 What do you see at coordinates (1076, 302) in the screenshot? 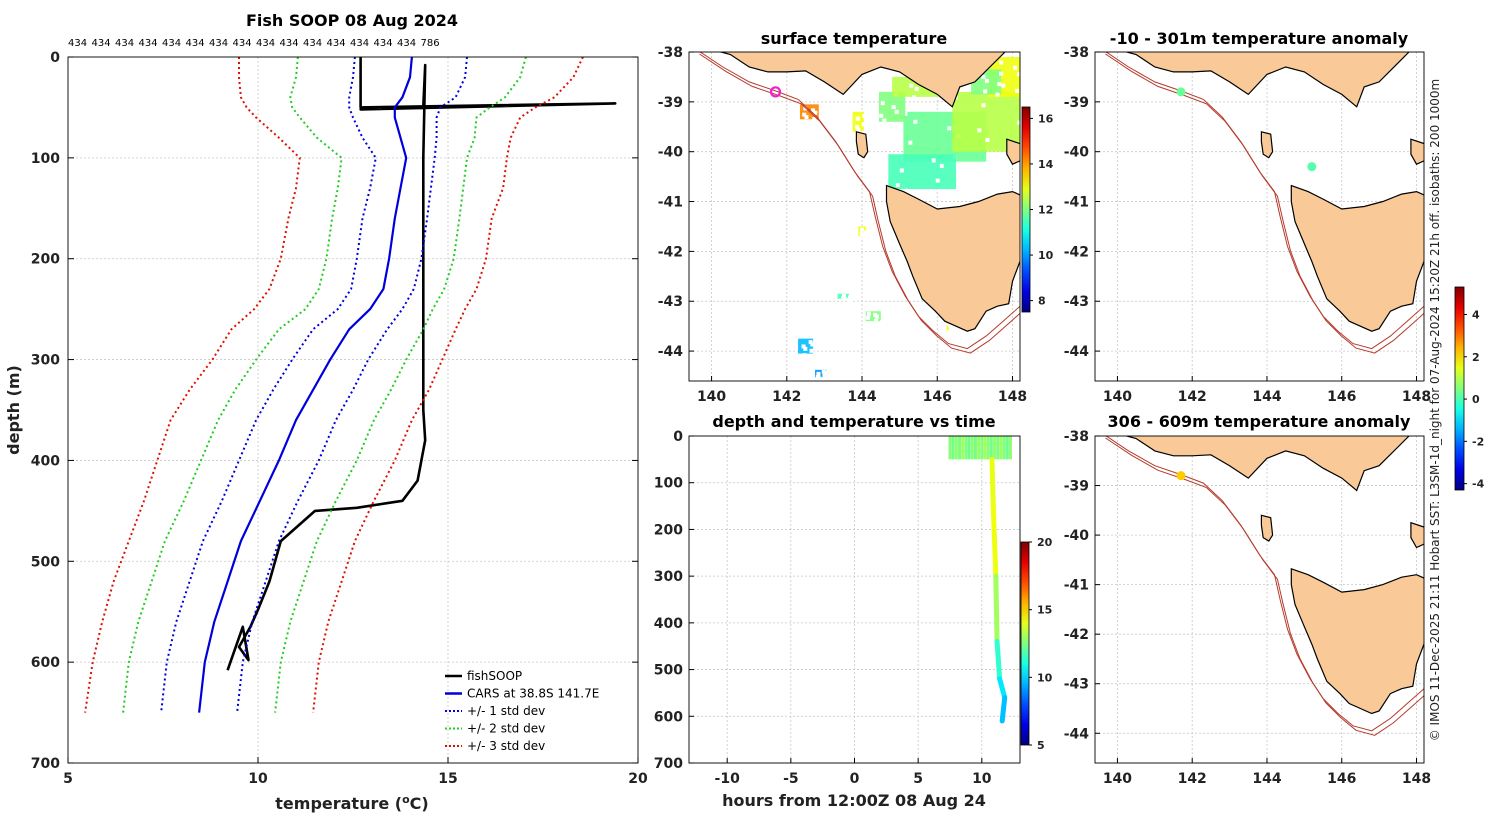
I see `anomaly-shallow-ytick-label: -43` at bounding box center [1076, 302].